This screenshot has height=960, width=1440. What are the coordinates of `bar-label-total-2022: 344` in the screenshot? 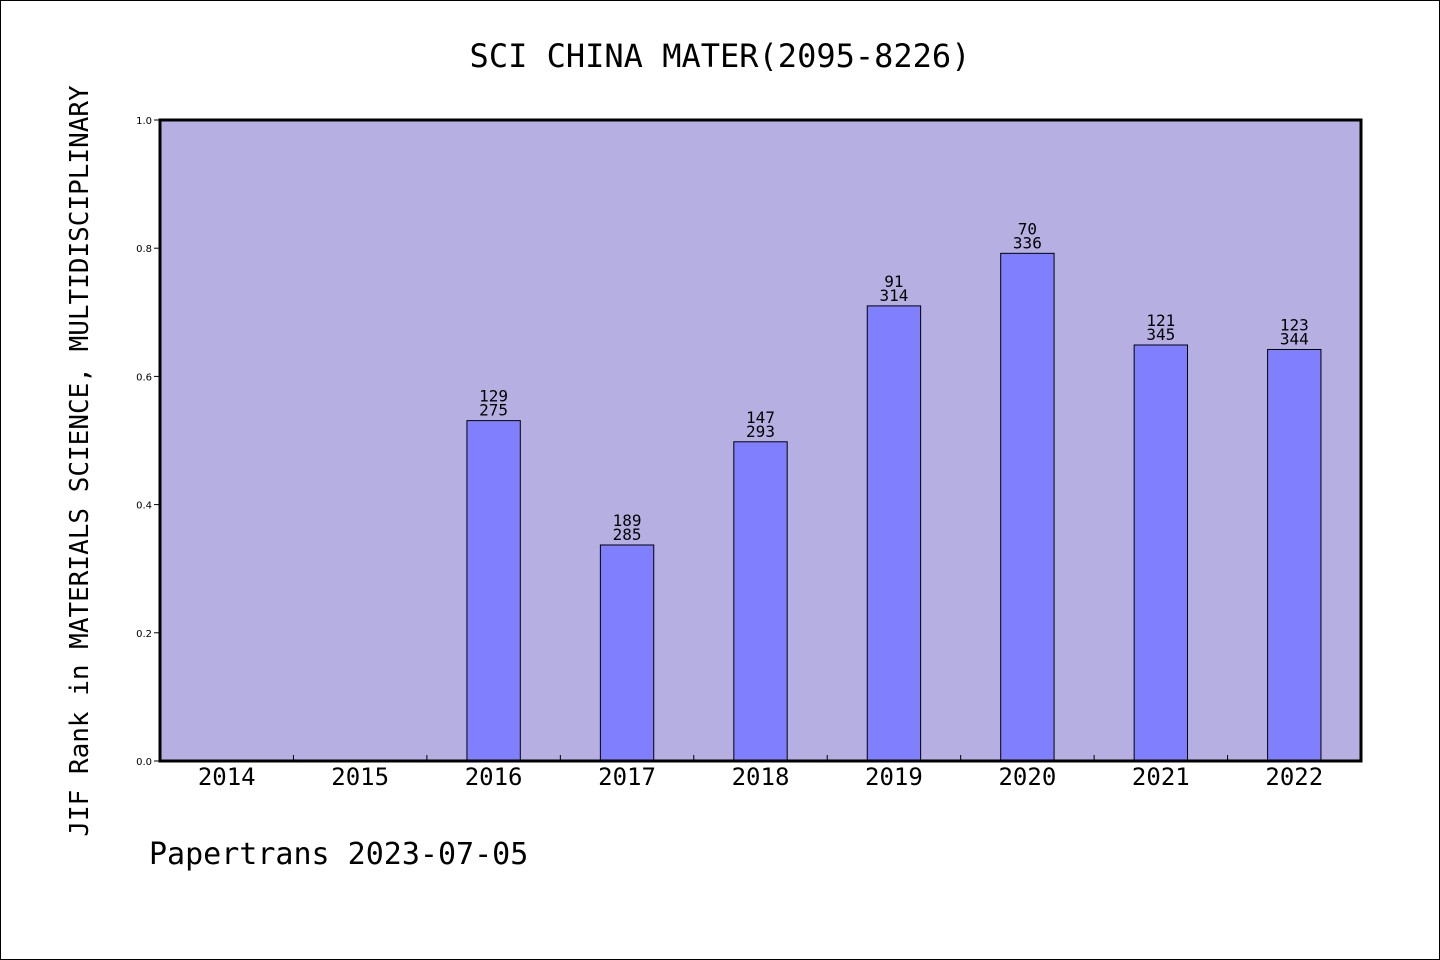 It's located at (1294, 338).